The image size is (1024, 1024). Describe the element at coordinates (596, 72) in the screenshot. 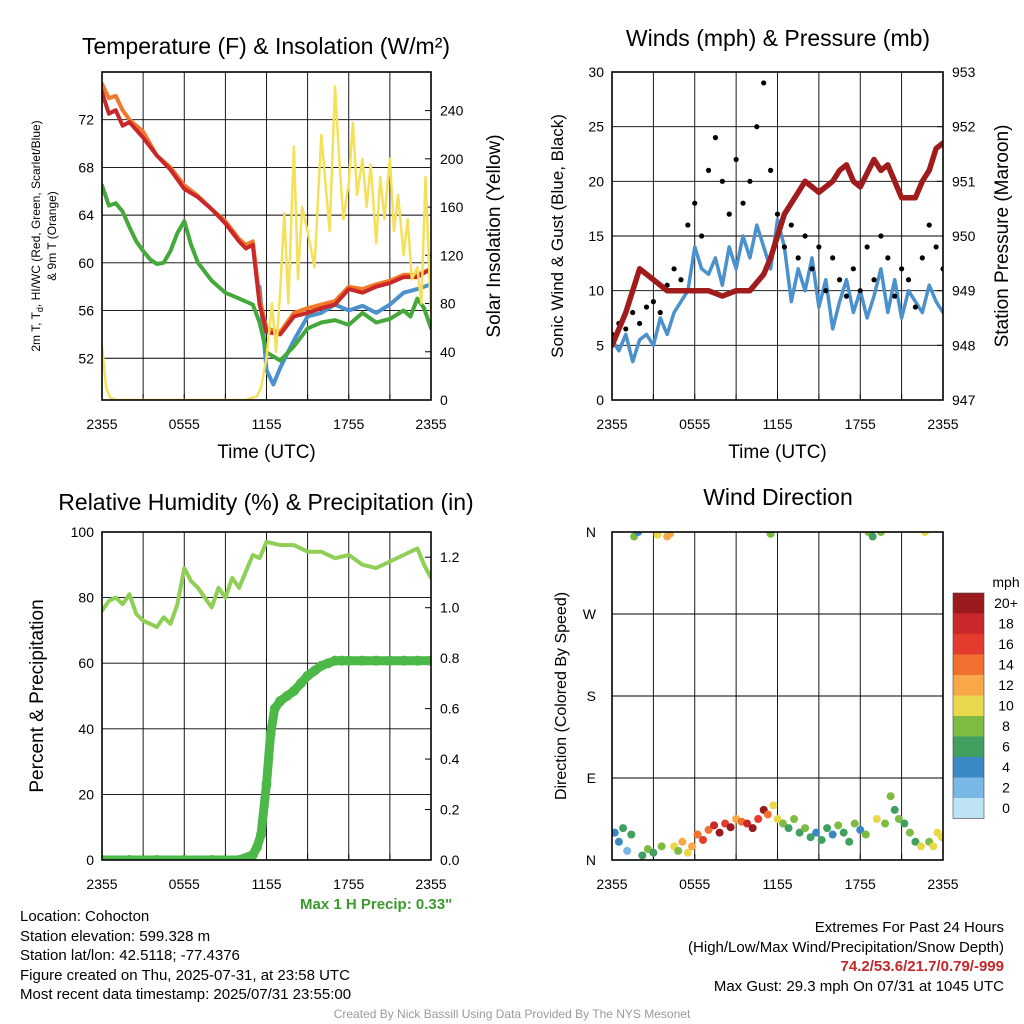

I see `y-tick-label: 30` at that location.